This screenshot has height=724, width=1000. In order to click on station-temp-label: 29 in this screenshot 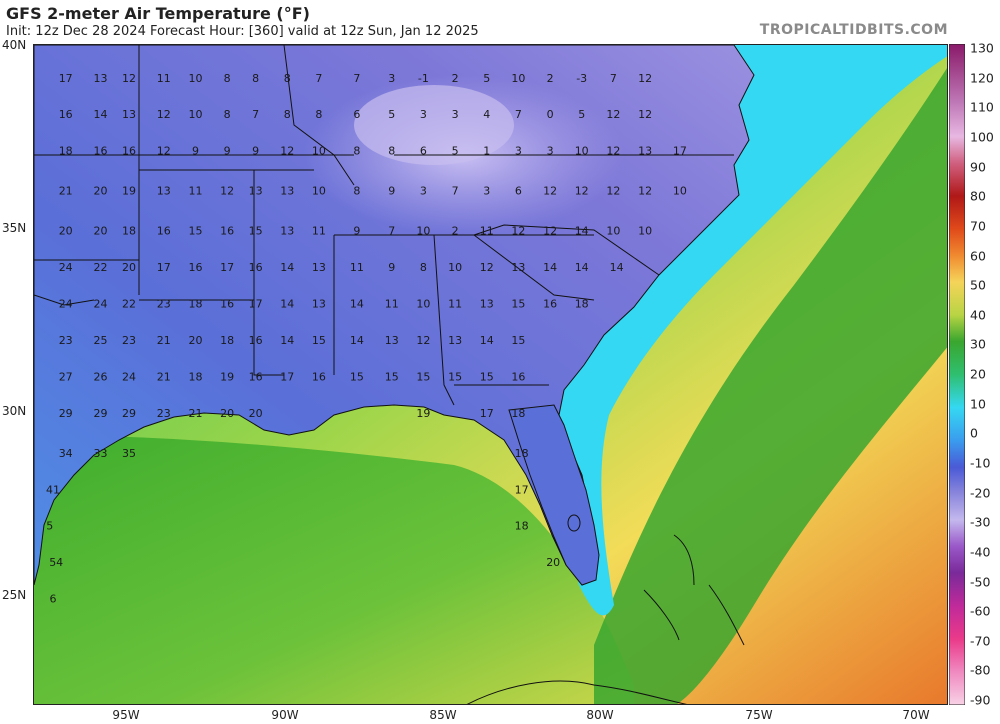, I will do `click(129, 413)`.